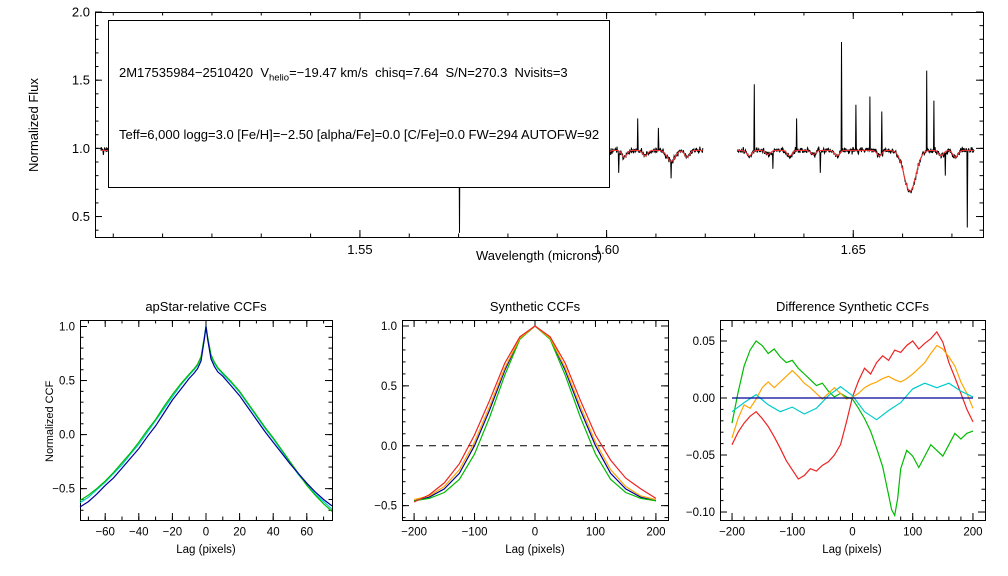  I want to click on svg-text: 0.00, so click(704, 399).